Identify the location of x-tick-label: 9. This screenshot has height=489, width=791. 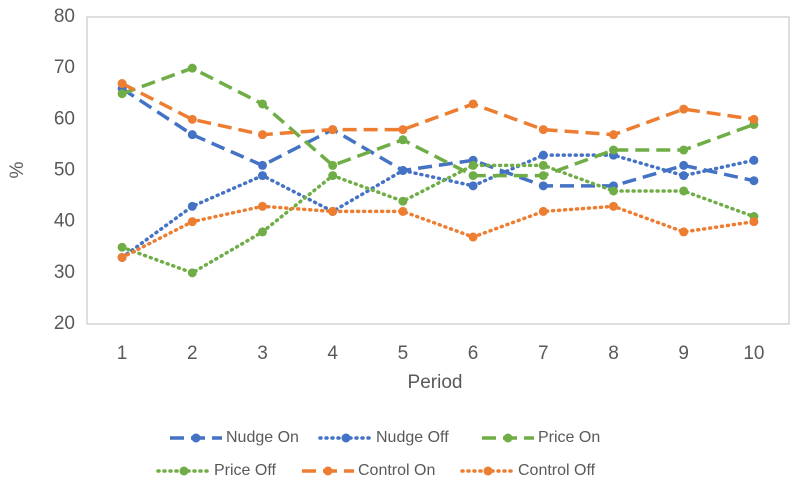
(683, 353).